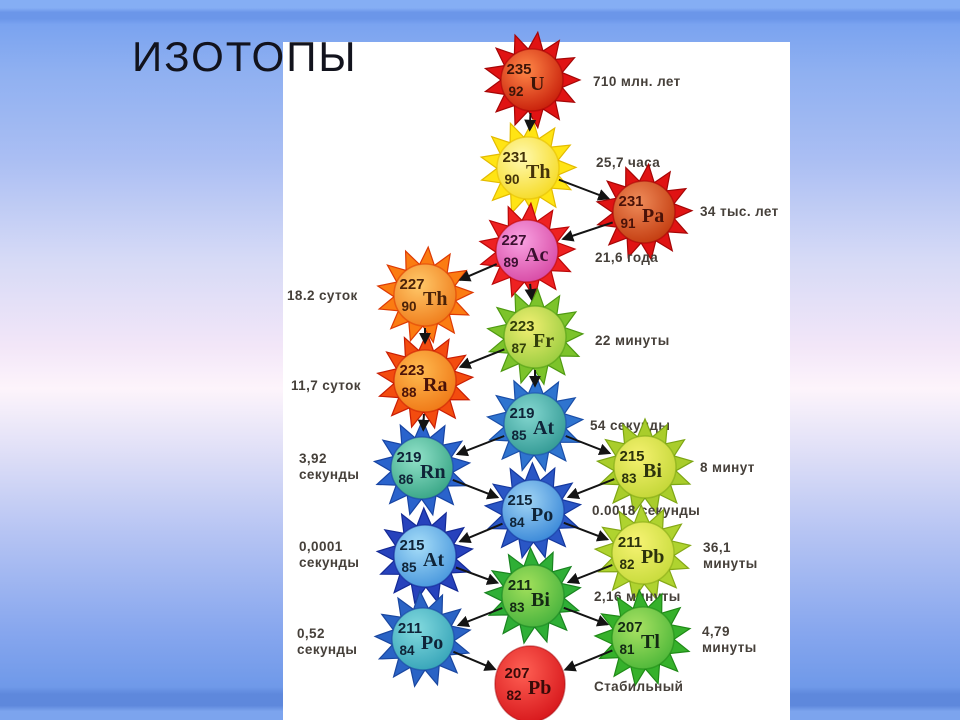  What do you see at coordinates (433, 472) in the screenshot?
I see `element-symbol: Rn` at bounding box center [433, 472].